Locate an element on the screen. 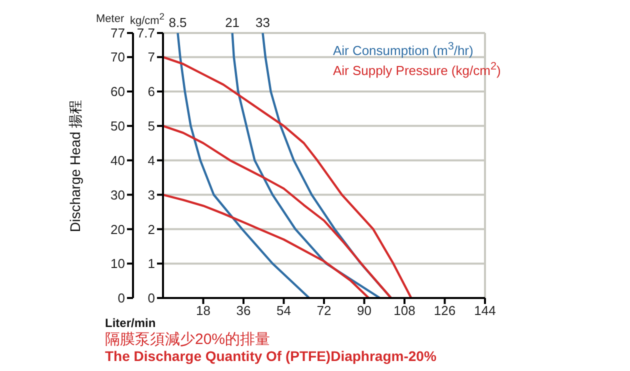  x-tick-label: 90 is located at coordinates (364, 310).